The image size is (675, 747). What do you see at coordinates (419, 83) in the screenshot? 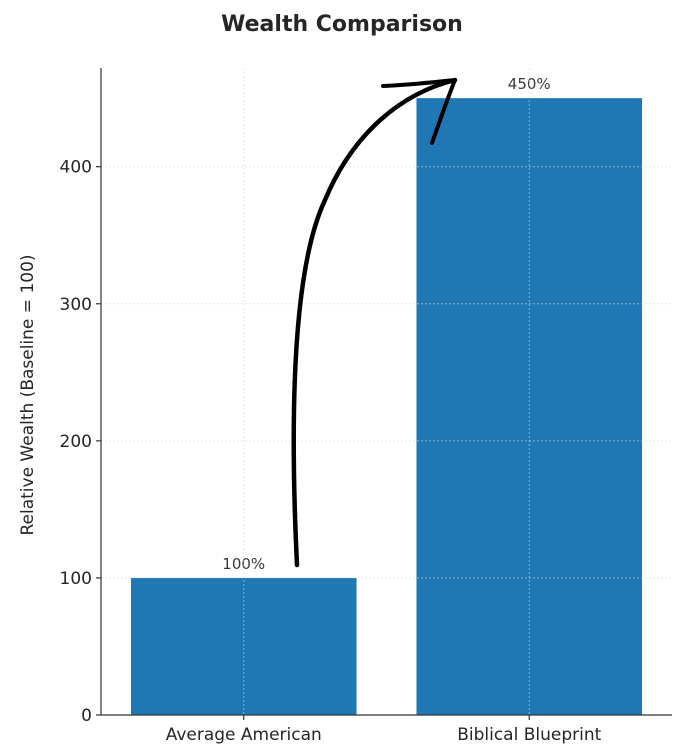
I see `arrowhead-top-stroke` at bounding box center [419, 83].